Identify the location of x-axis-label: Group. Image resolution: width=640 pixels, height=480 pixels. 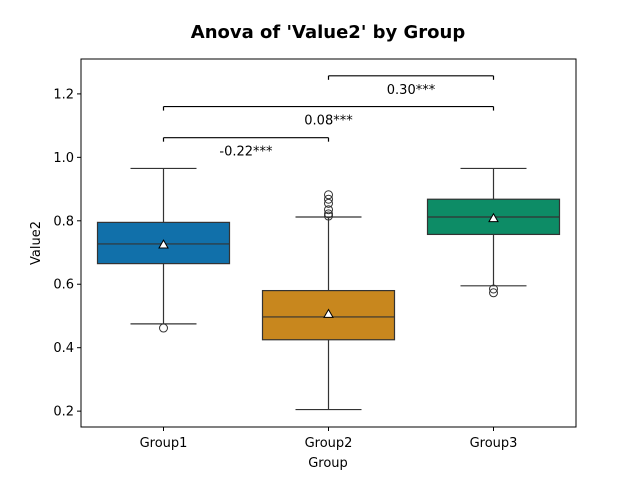
(328, 463).